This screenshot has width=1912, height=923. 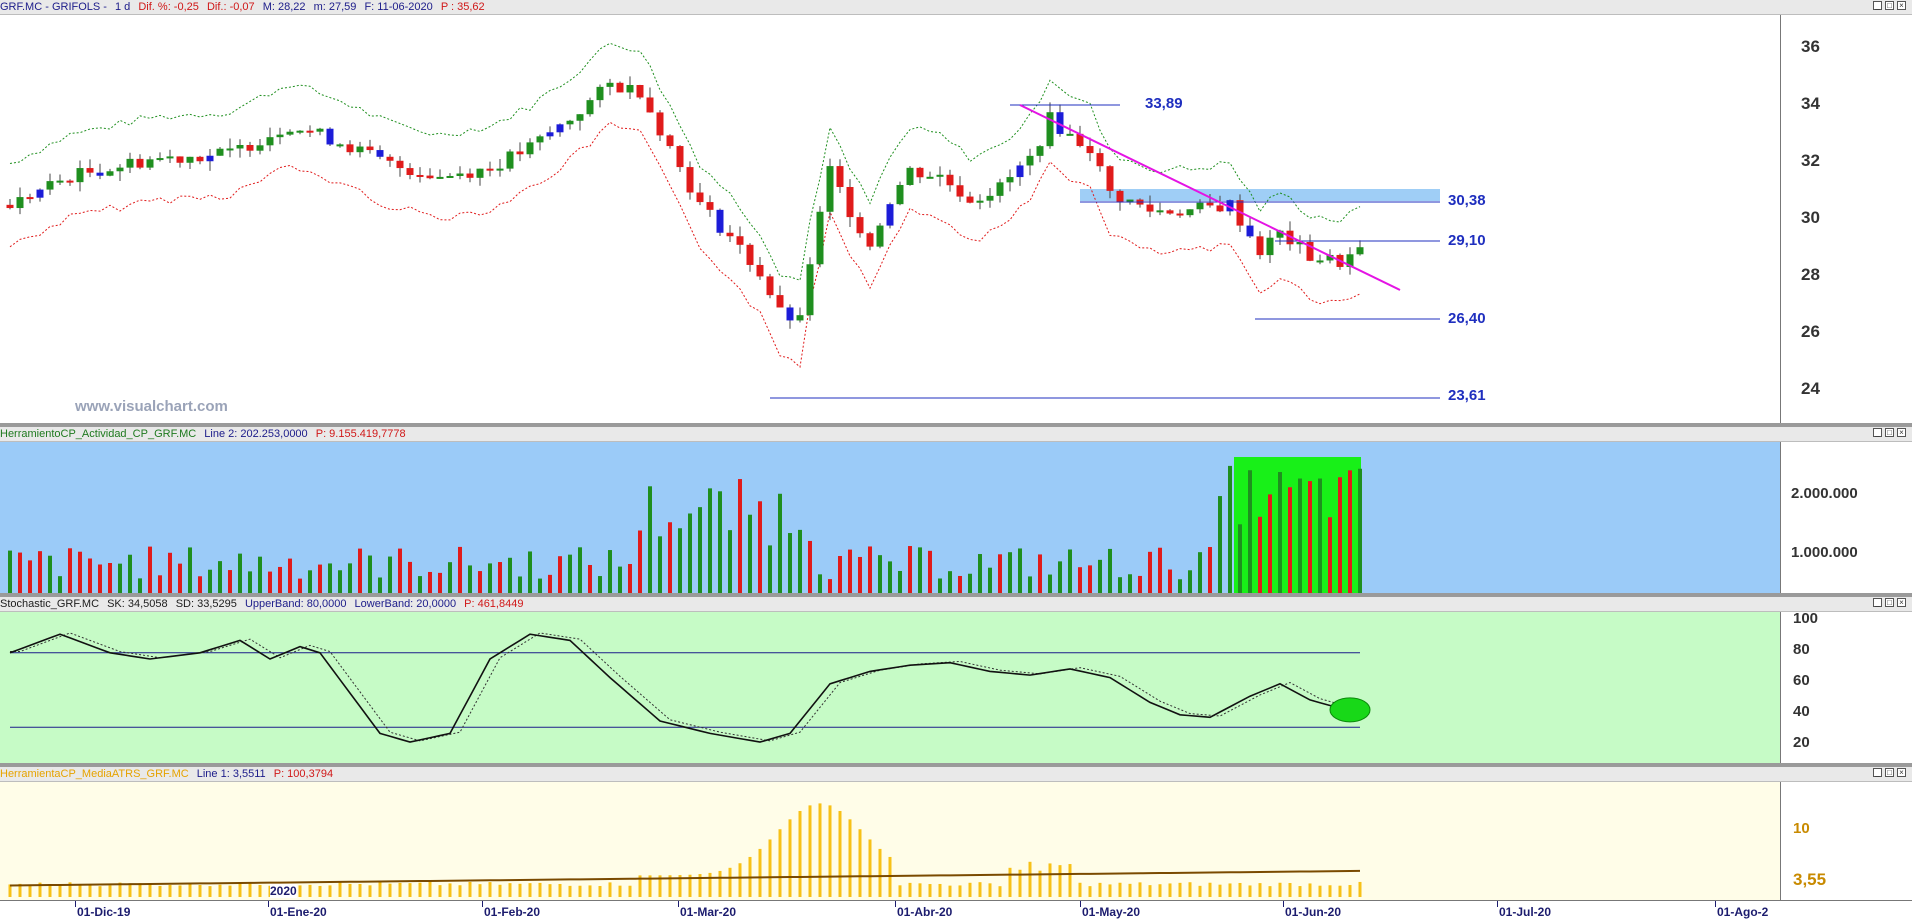 I want to click on price-symbol: GRF.MC - GRIFOLS -, so click(x=55, y=7).